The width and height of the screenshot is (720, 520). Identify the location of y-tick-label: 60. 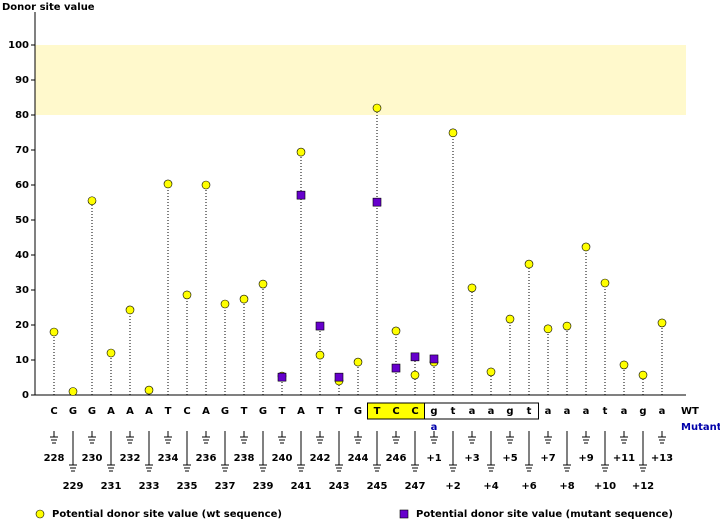
(22, 185).